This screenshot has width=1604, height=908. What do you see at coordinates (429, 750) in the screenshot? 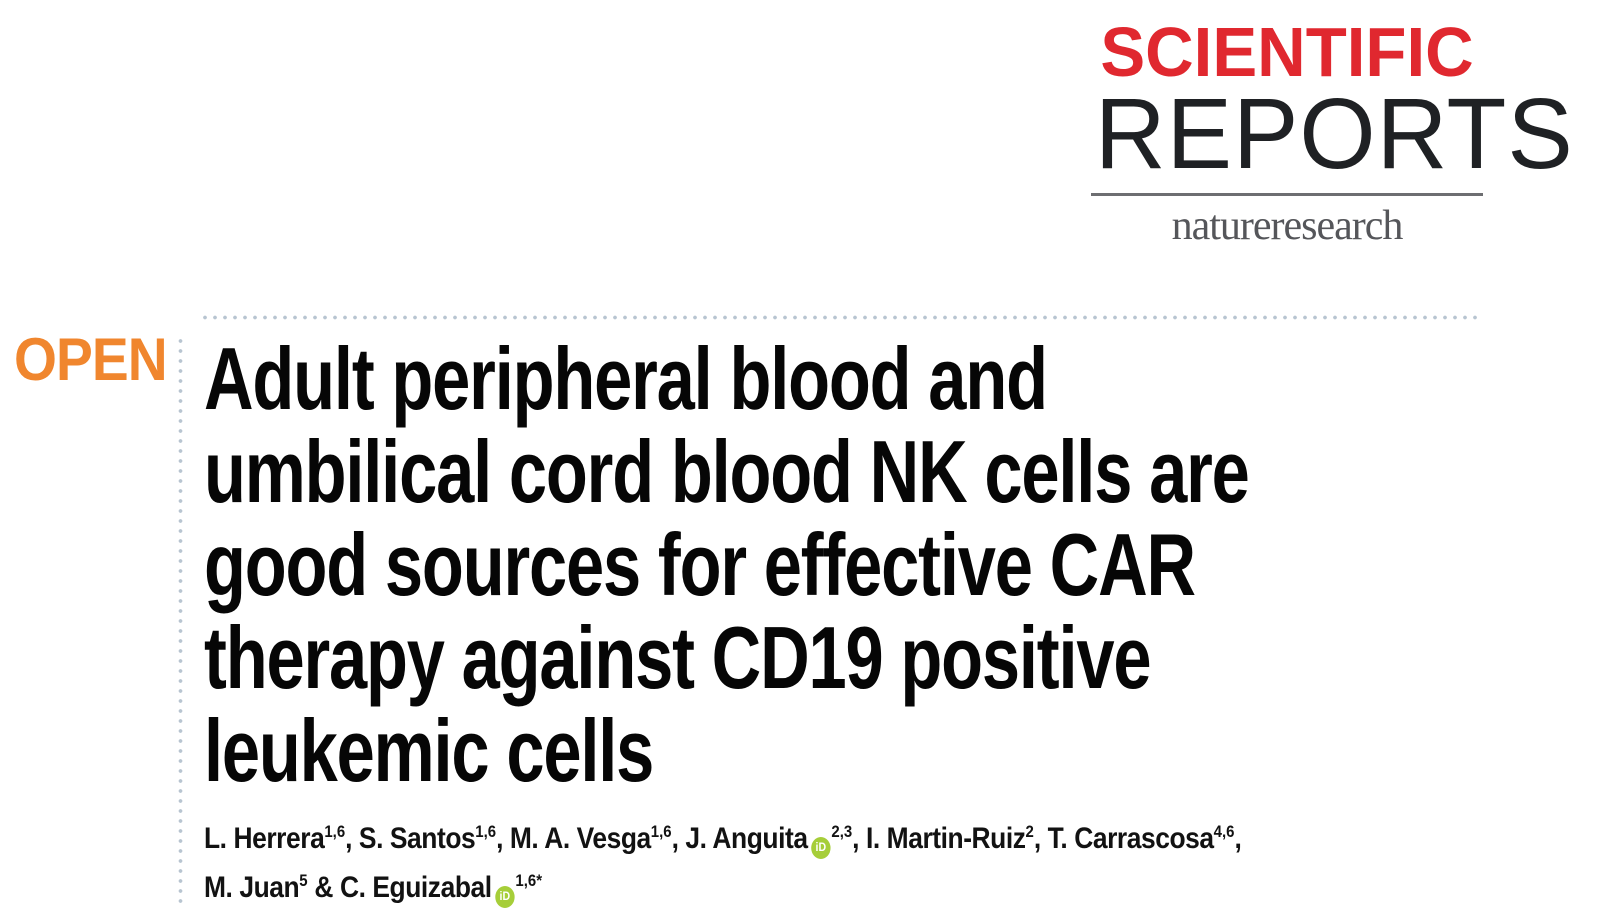
I see `article-title-line: leukemic cells` at bounding box center [429, 750].